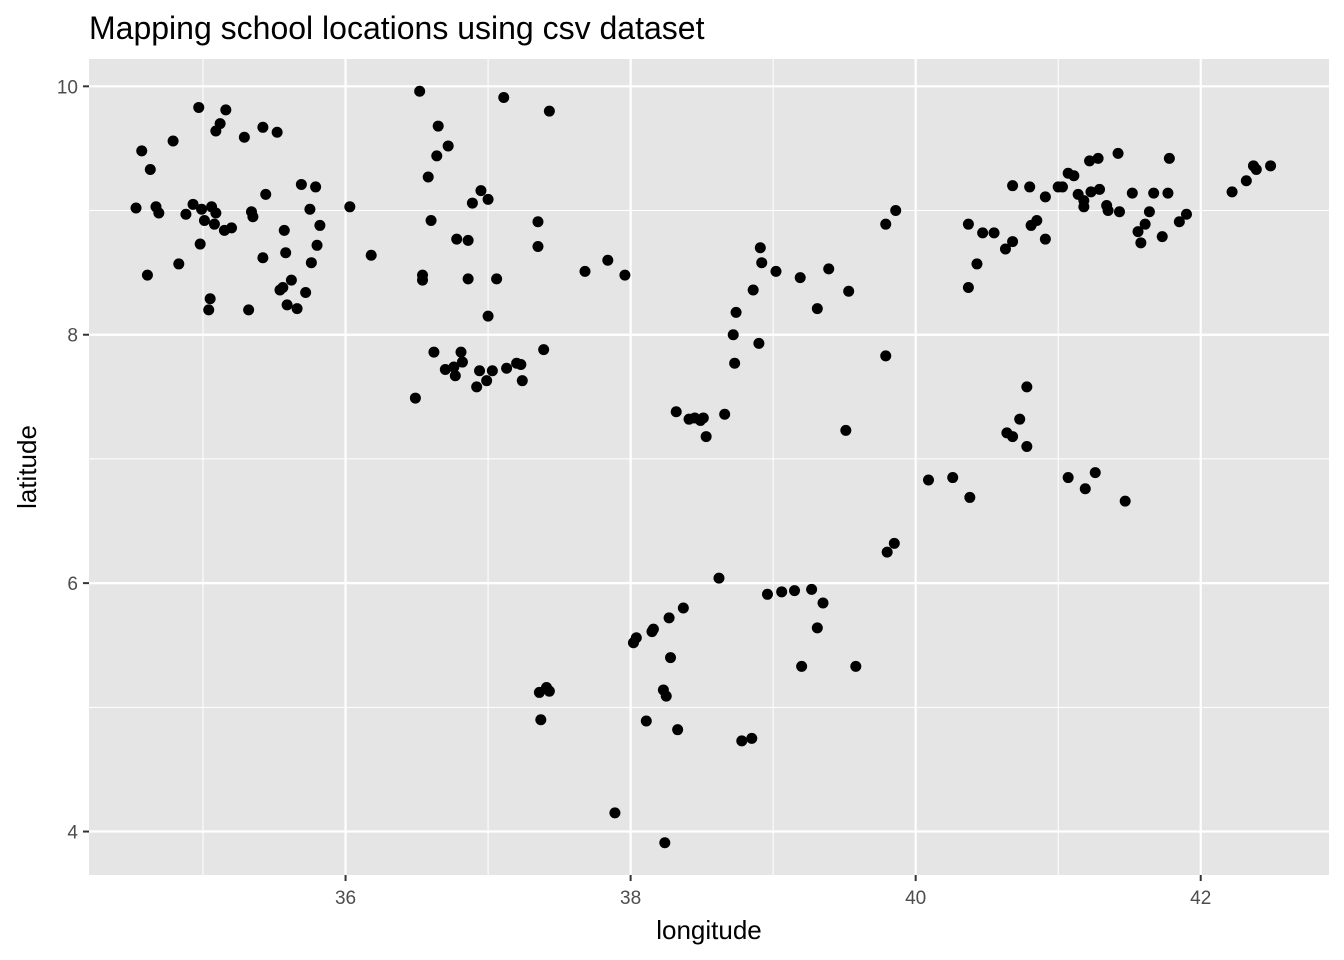  What do you see at coordinates (773, 892) in the screenshot?
I see `x-axis-ticks: 36 38 40 42` at bounding box center [773, 892].